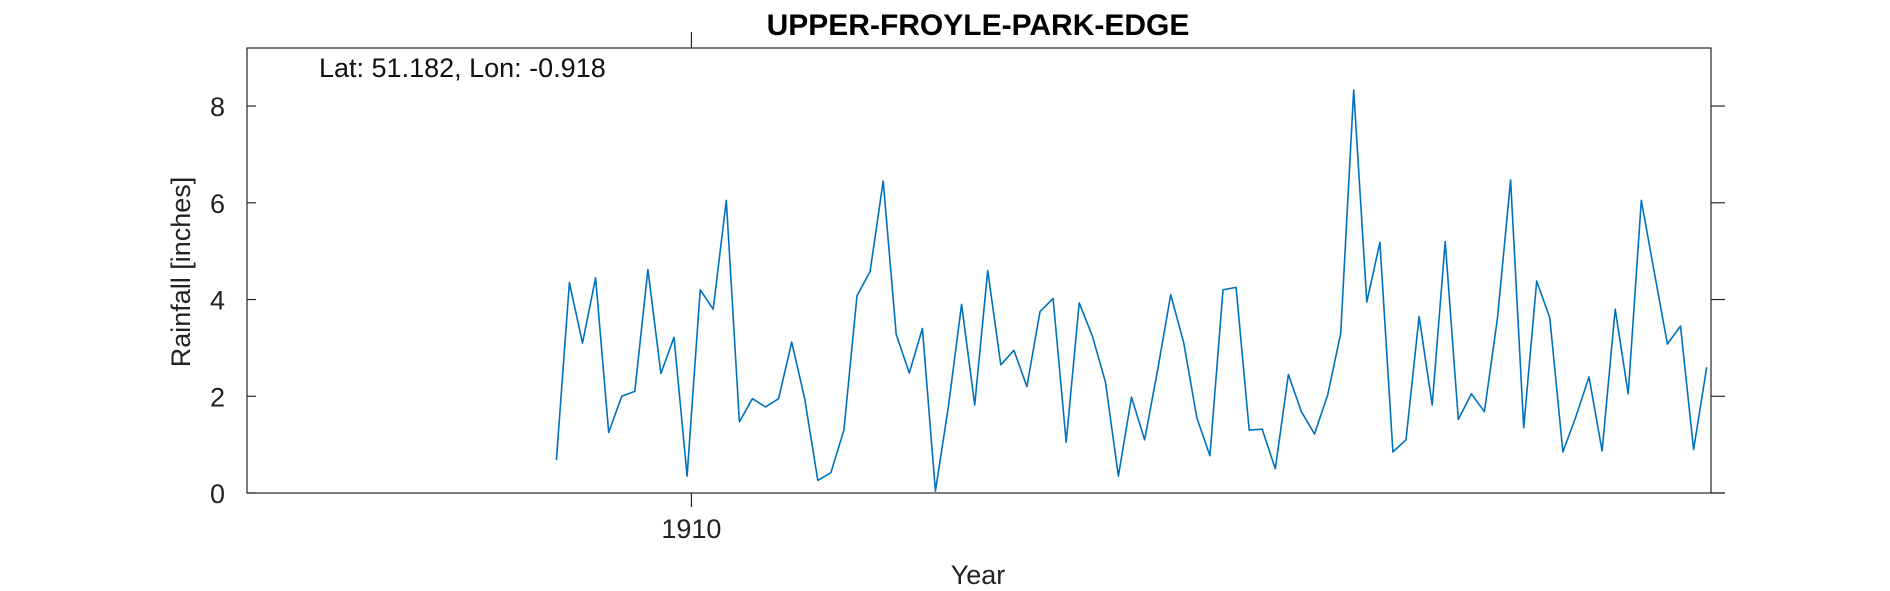  I want to click on y-tick-label: 2, so click(217, 397).